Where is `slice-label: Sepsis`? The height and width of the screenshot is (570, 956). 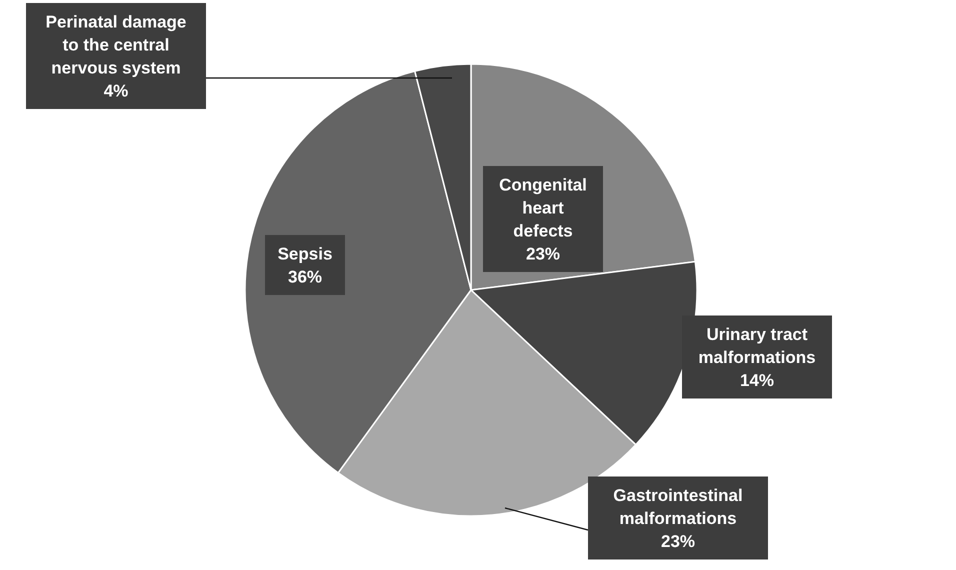 slice-label: Sepsis is located at coordinates (305, 254).